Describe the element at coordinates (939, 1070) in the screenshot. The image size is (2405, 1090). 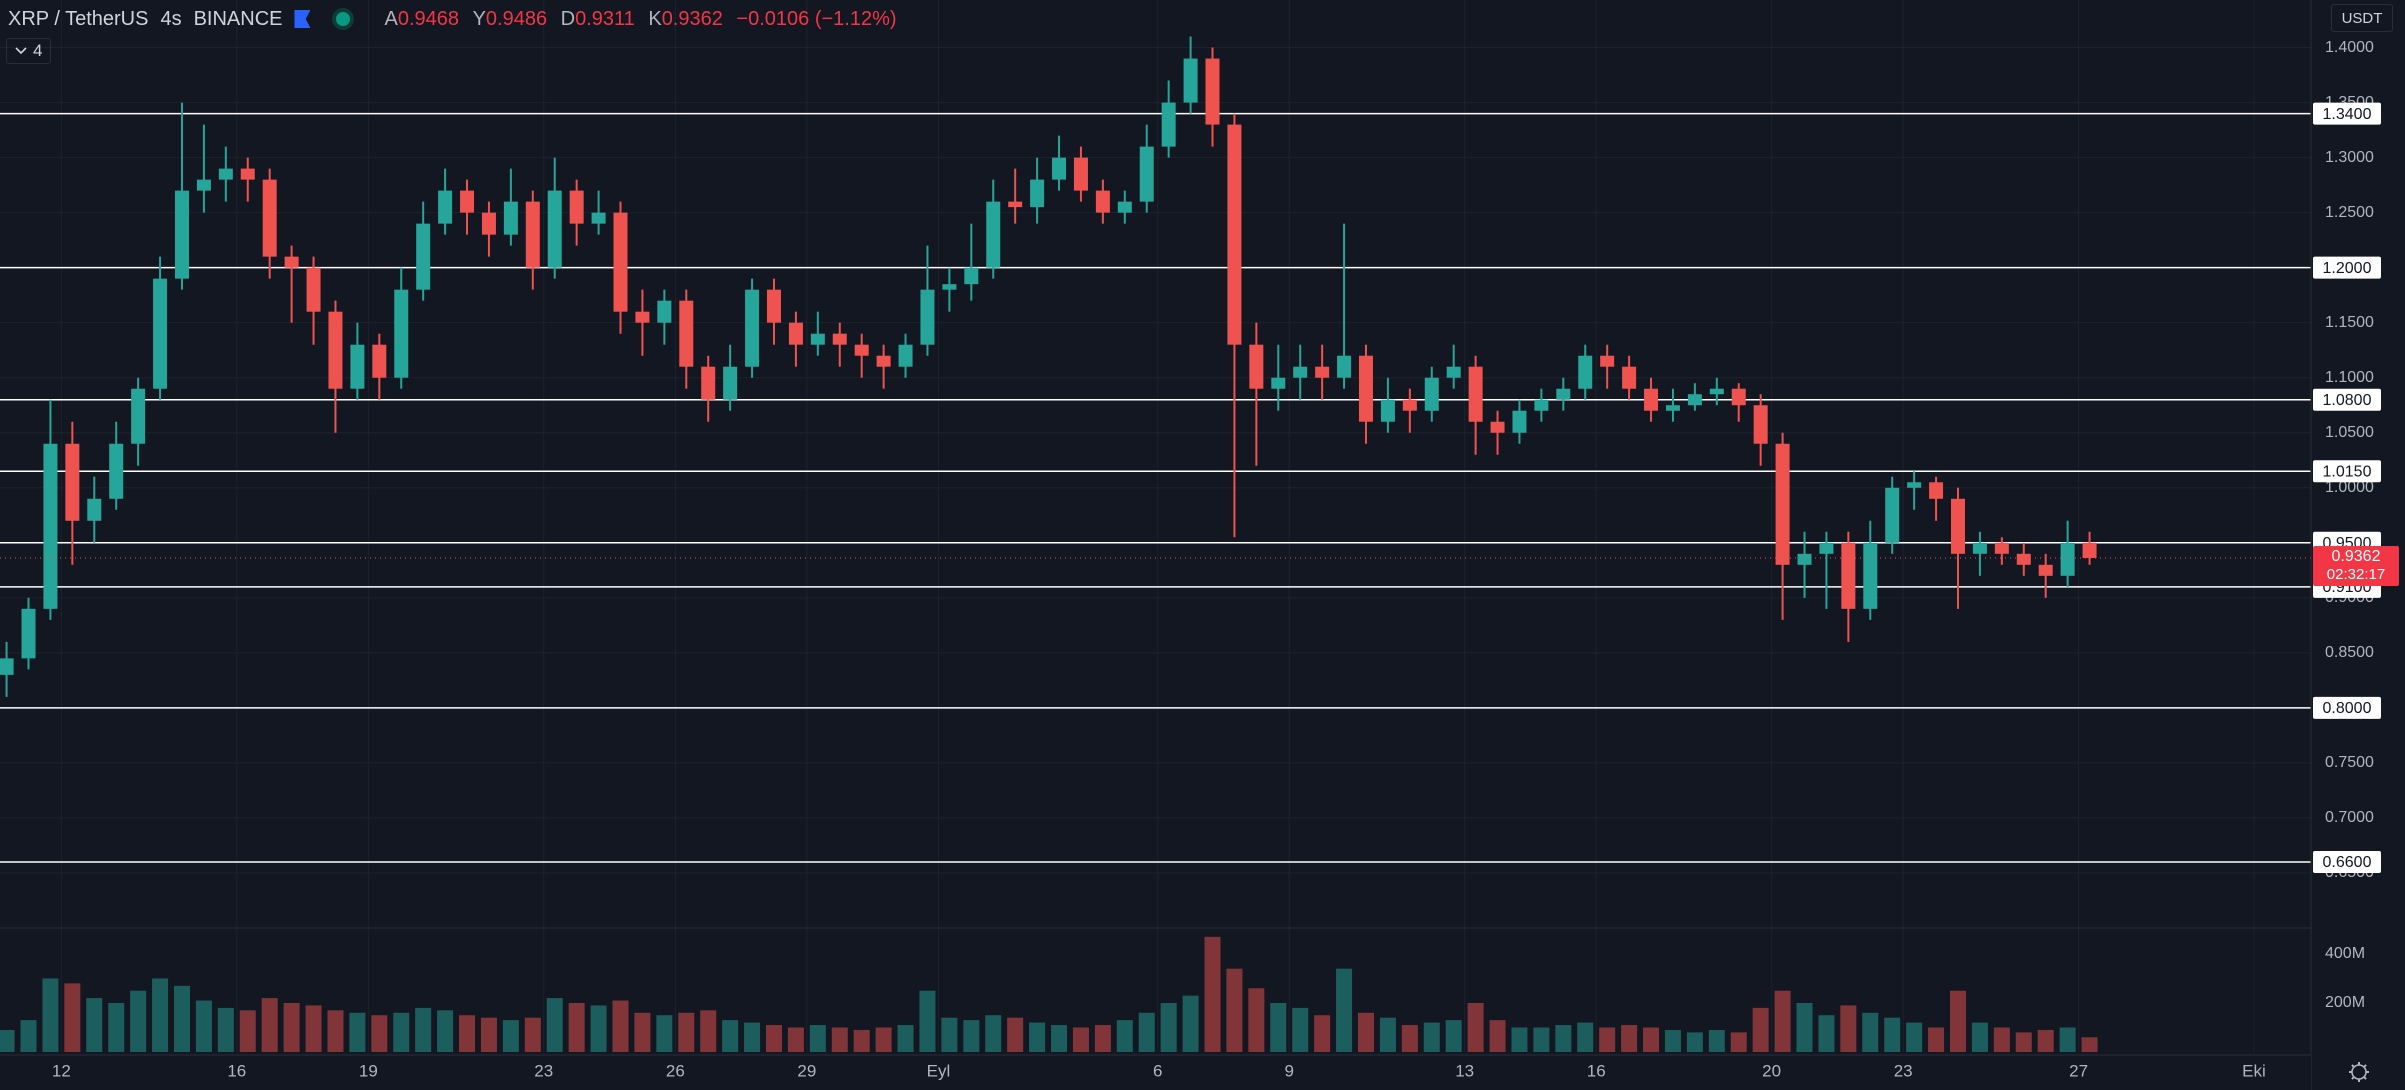
I see `x-tick-label: Eyl` at that location.